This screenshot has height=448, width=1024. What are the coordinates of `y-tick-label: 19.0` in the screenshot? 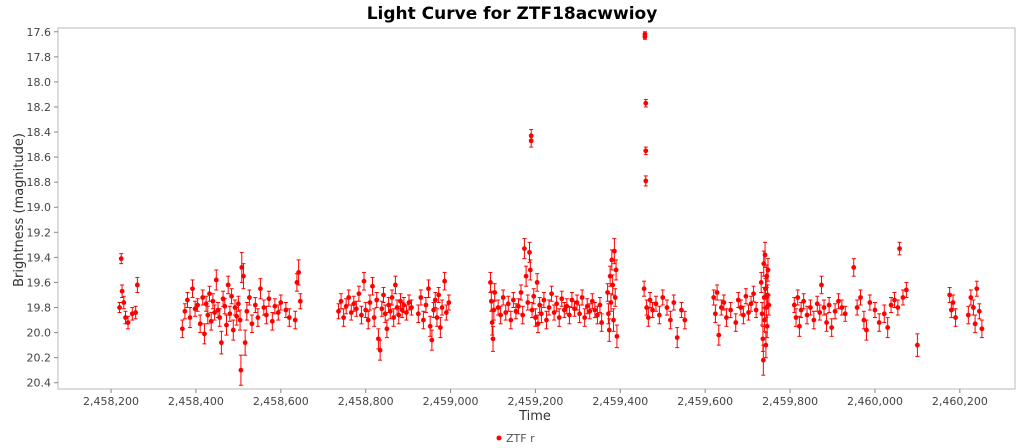 It's located at (39, 207).